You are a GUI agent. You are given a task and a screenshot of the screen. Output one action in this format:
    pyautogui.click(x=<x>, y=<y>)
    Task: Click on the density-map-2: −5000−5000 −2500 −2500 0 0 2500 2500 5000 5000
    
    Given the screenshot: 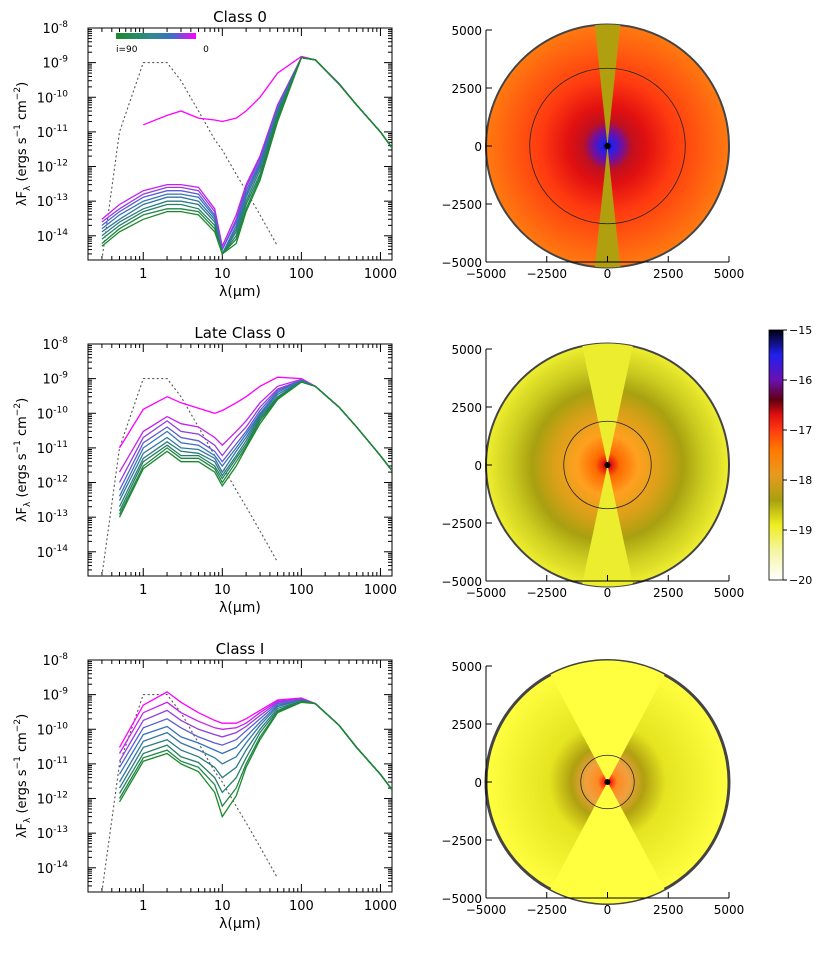 What is the action you would take?
    pyautogui.click(x=593, y=471)
    